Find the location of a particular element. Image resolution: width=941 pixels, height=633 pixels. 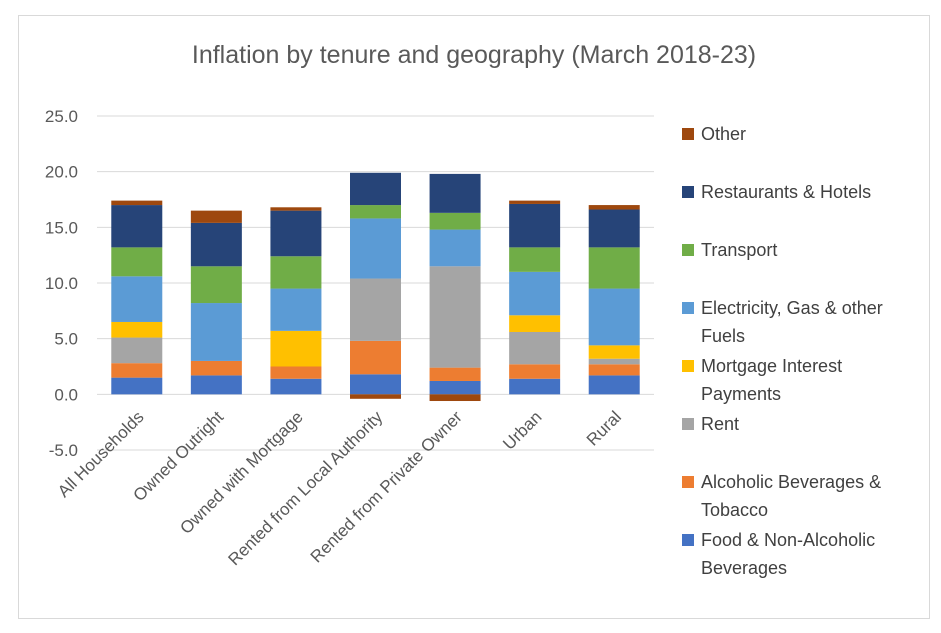

category-label: Urban is located at coordinates (522, 430).